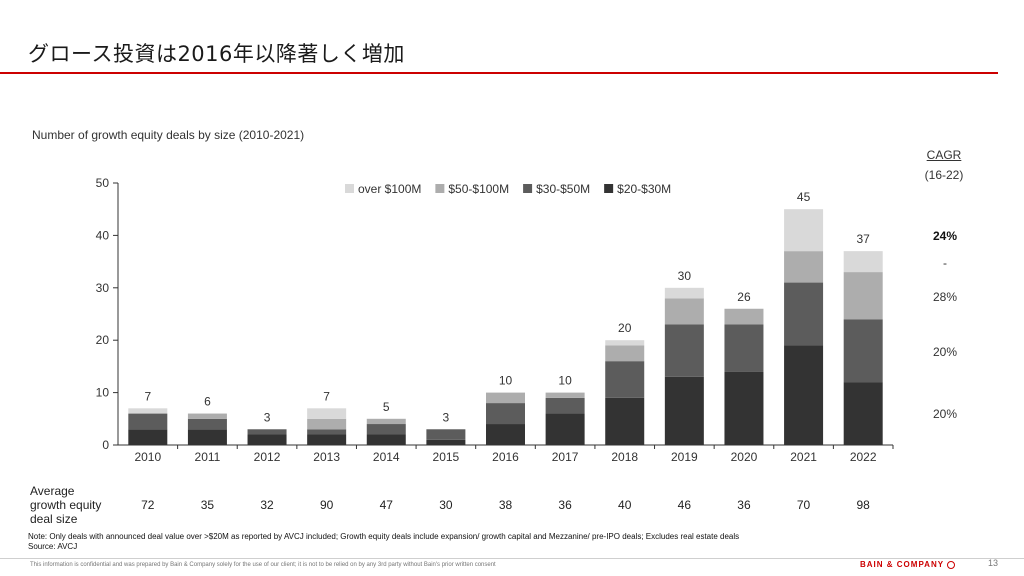  What do you see at coordinates (744, 457) in the screenshot?
I see `x-tick-label: 2020` at bounding box center [744, 457].